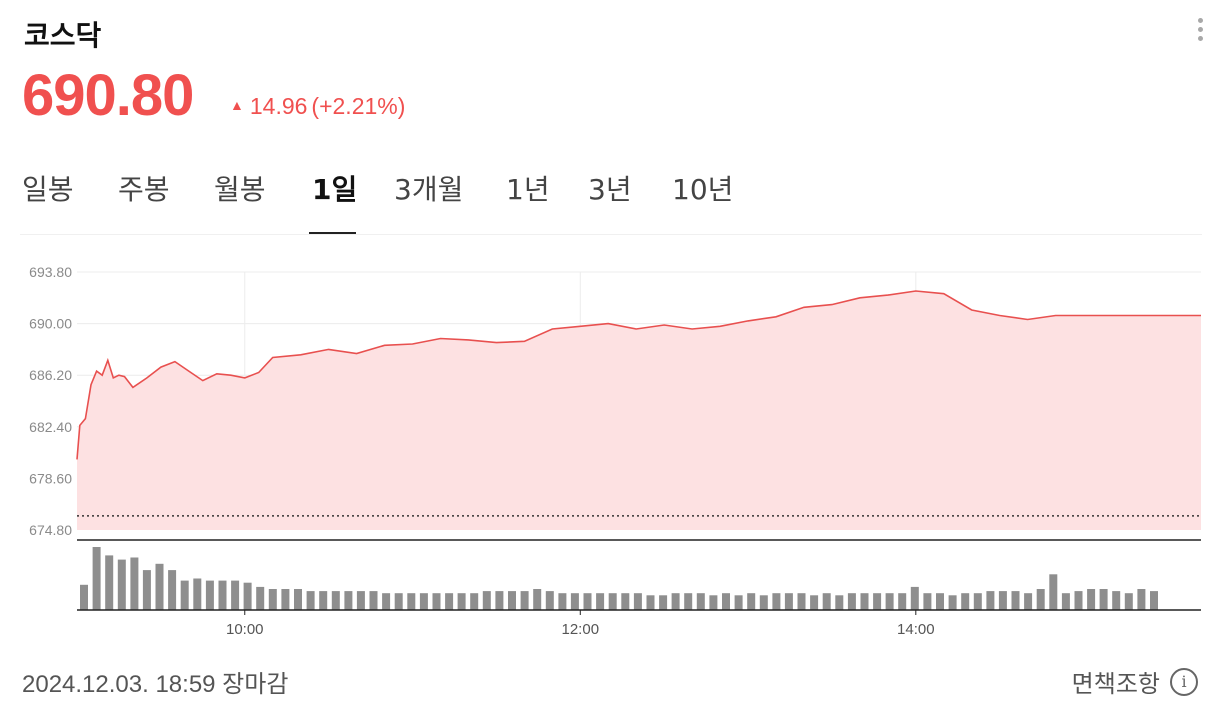 This screenshot has height=704, width=1216. I want to click on change-value: 14.96, so click(278, 106).